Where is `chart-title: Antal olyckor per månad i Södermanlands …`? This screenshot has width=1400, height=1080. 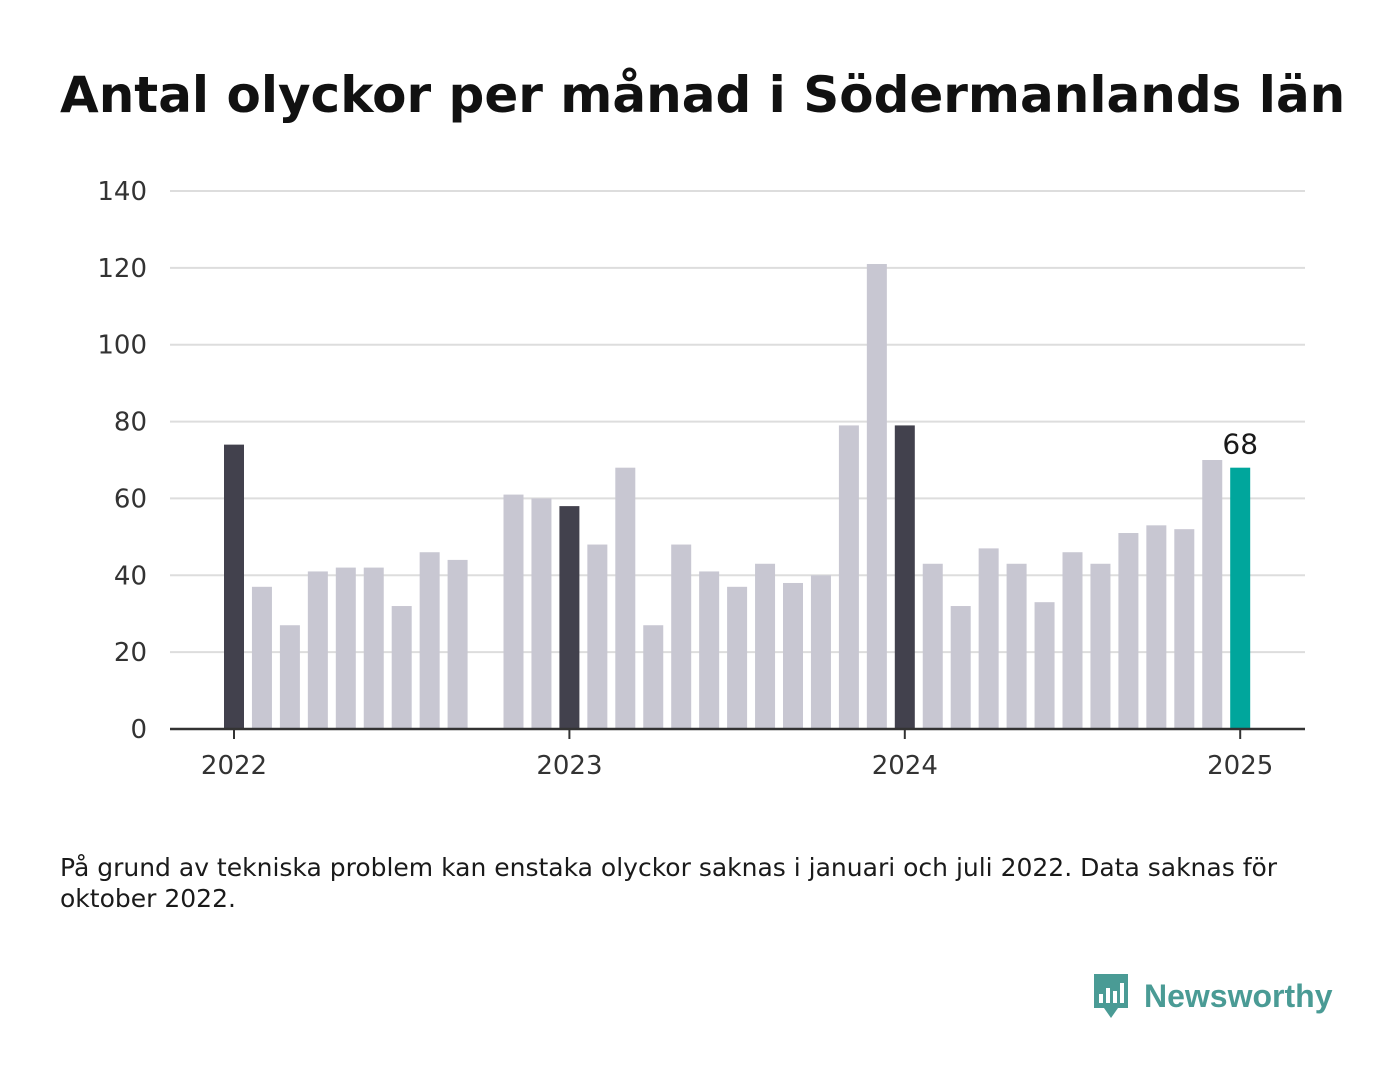 chart-title: Antal olyckor per månad i Södermanlands … is located at coordinates (703, 95).